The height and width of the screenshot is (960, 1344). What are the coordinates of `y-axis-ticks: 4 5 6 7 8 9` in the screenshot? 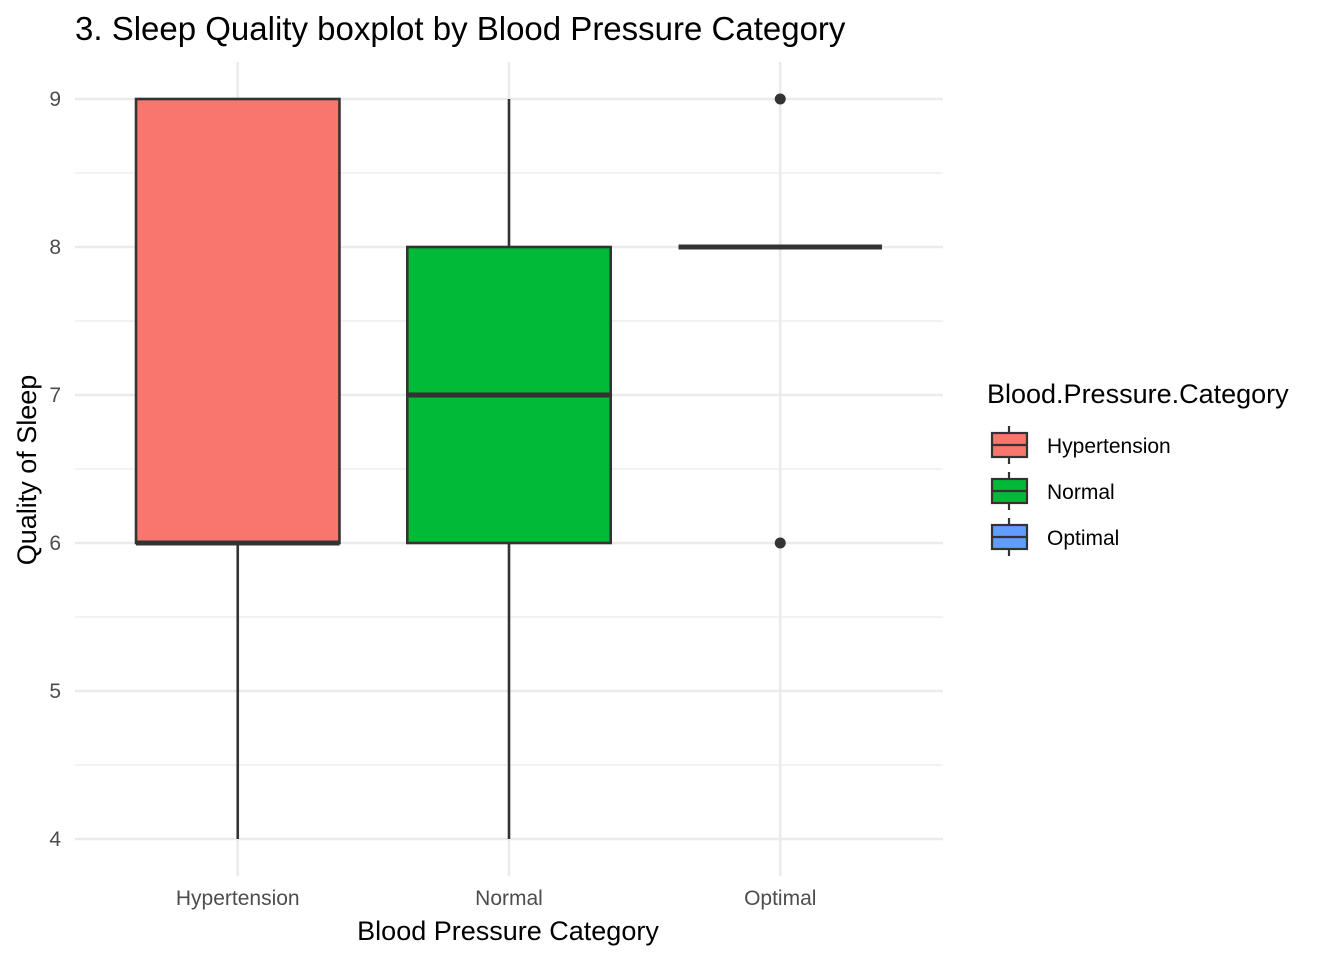 It's located at (55, 469).